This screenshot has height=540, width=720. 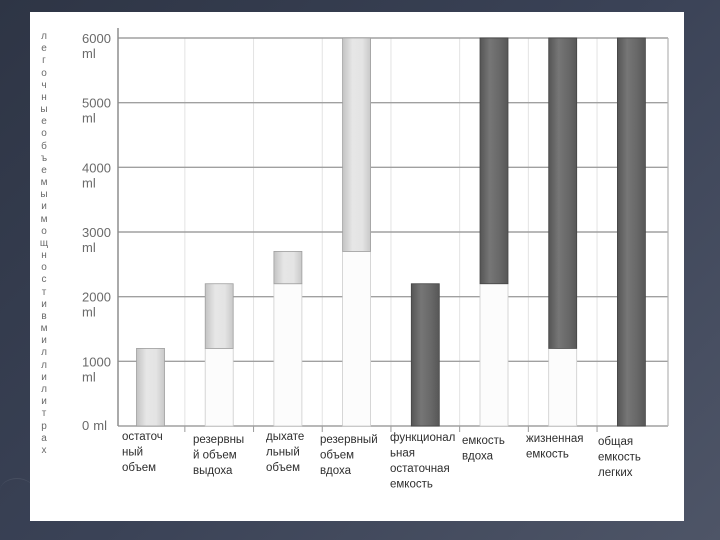 I want to click on y-axis-title-letter: с, so click(x=44, y=280).